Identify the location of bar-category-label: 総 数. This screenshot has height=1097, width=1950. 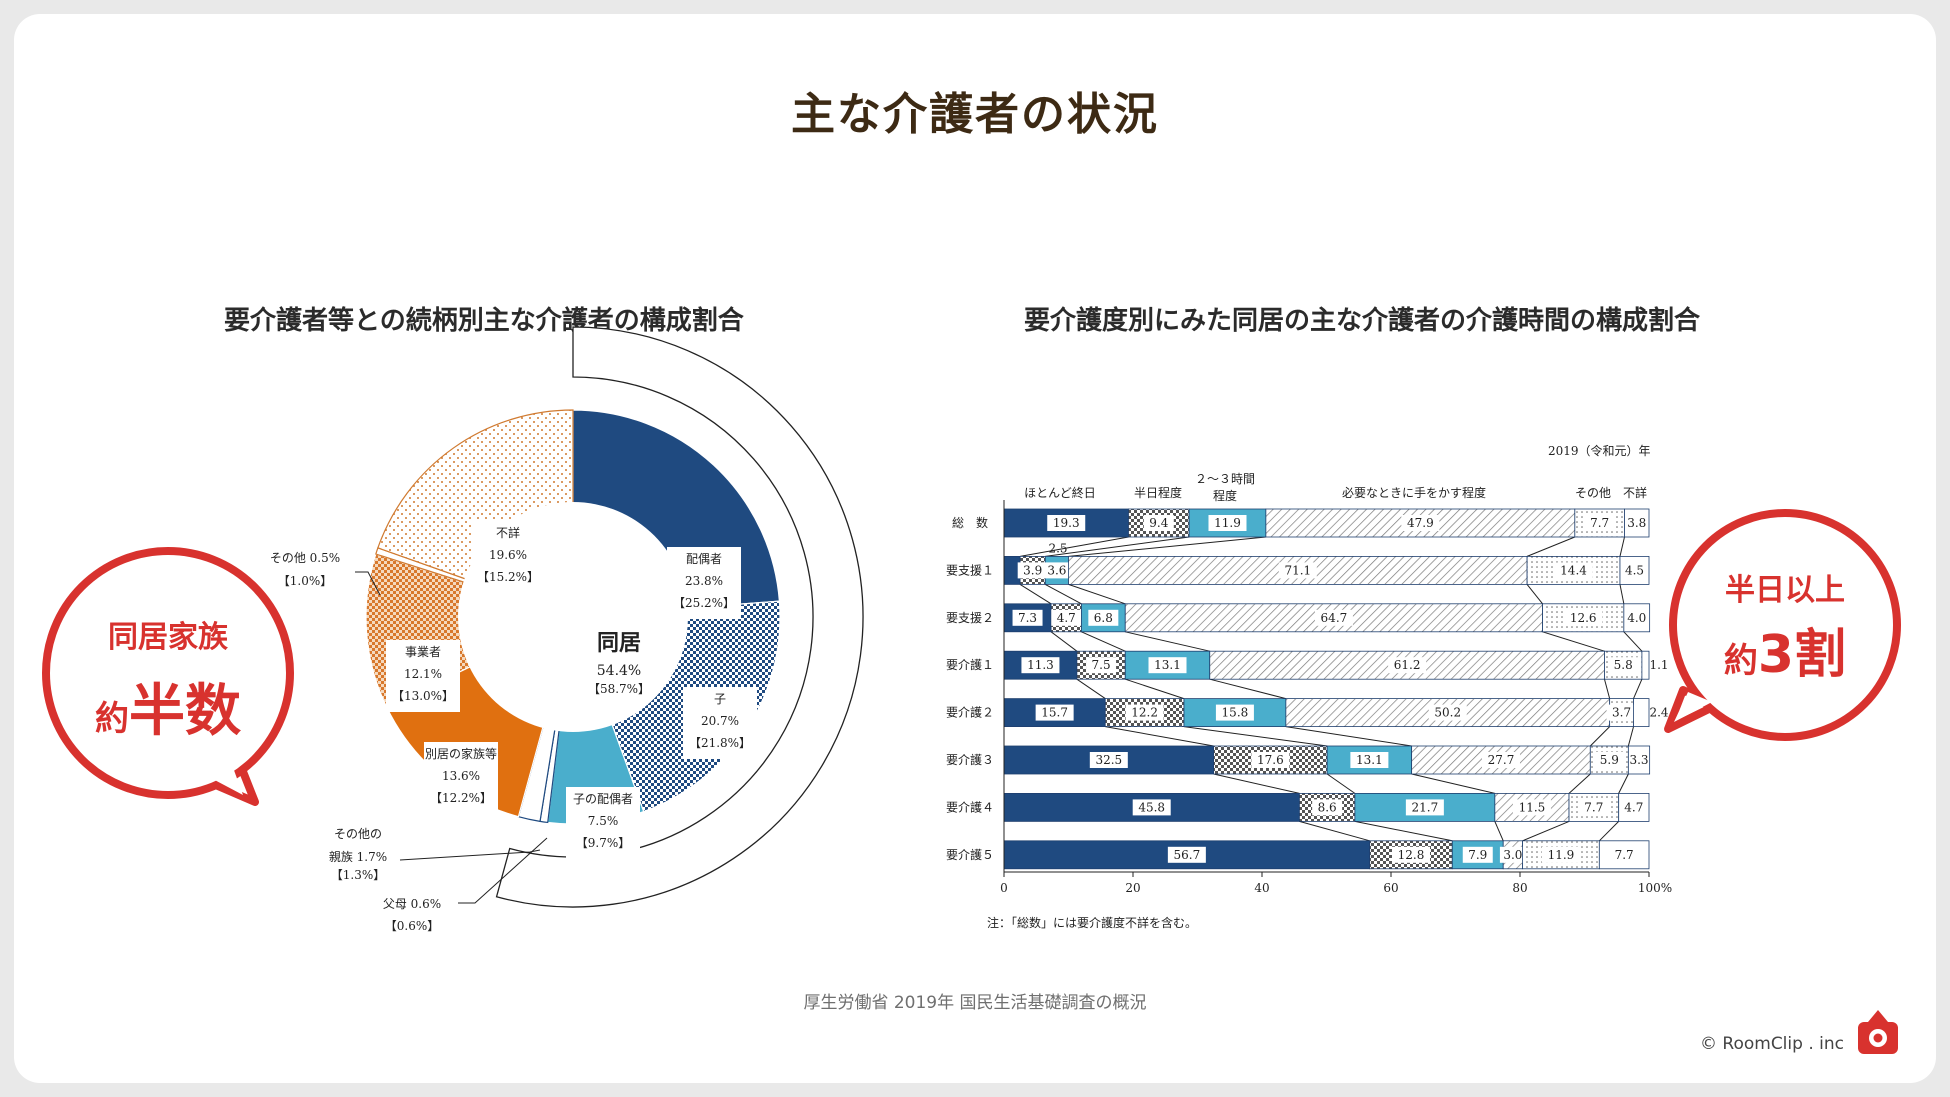
(970, 522).